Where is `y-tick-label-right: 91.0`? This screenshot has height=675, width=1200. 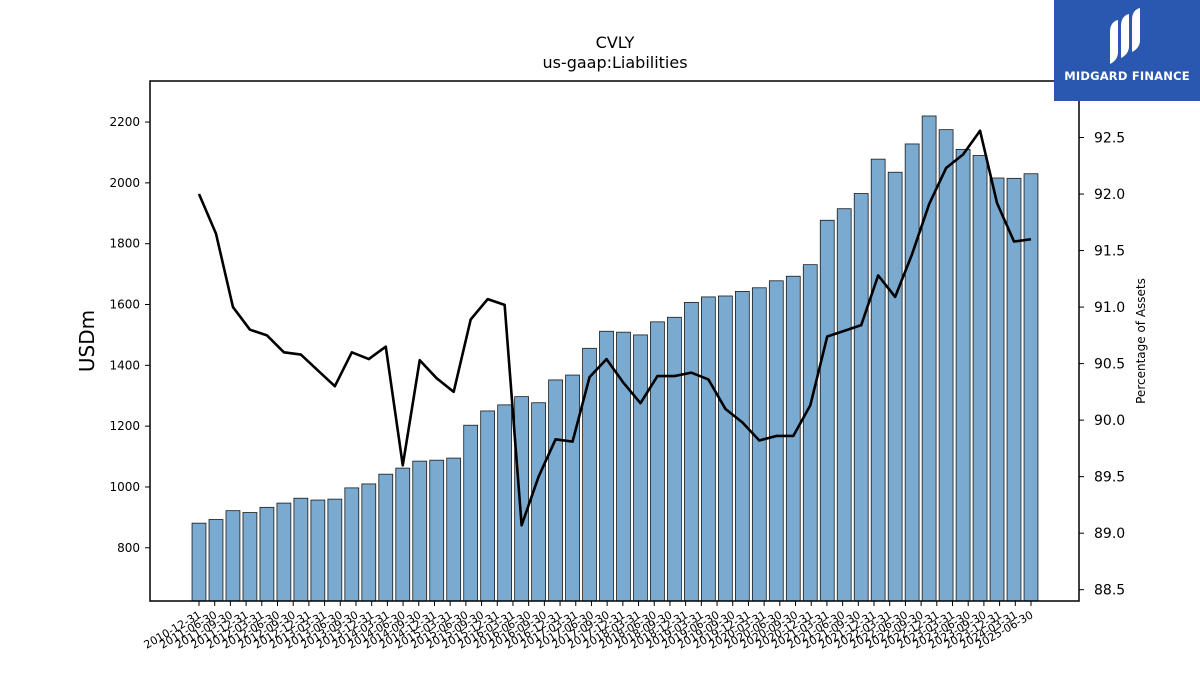 y-tick-label-right: 91.0 is located at coordinates (1109, 308).